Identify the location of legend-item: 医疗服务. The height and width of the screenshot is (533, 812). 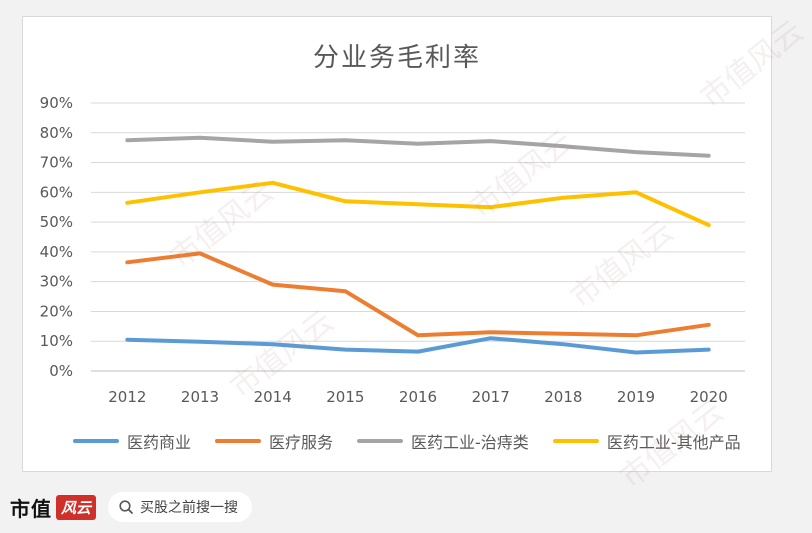
(274, 441).